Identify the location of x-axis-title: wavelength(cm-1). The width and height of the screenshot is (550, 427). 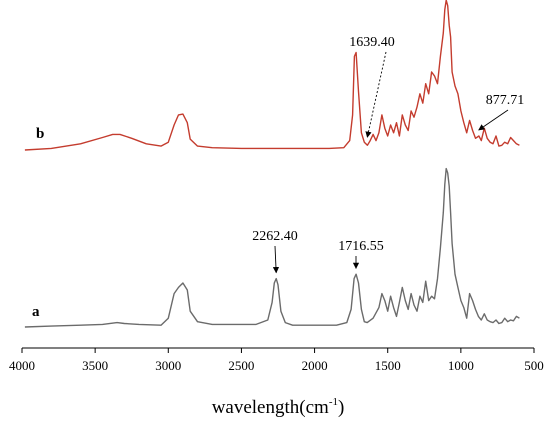
(278, 407).